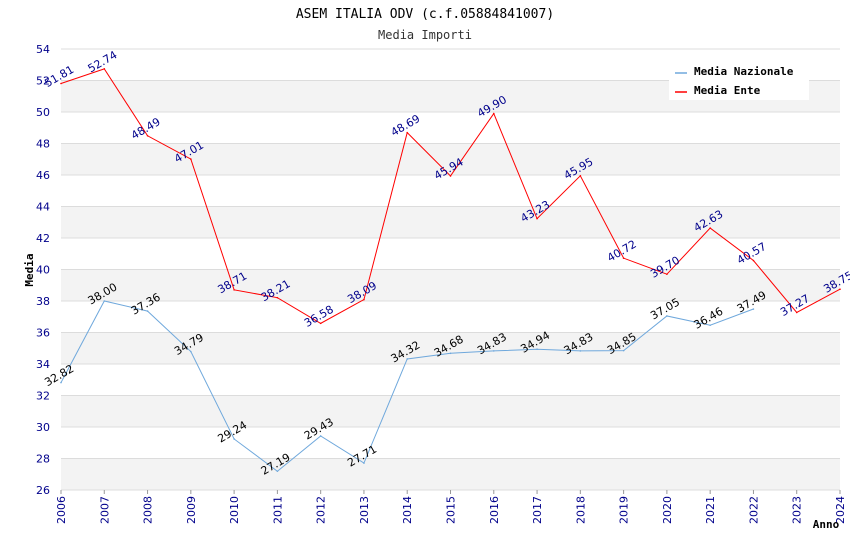 The width and height of the screenshot is (850, 550). I want to click on legend-label-media-ente: Media Ente, so click(727, 90).